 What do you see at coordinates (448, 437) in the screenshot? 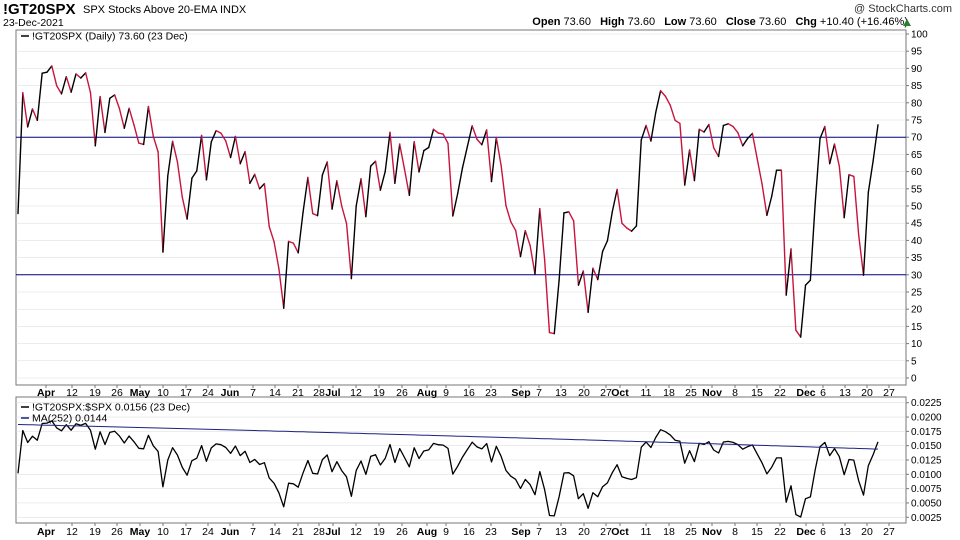
I see `ma-line` at bounding box center [448, 437].